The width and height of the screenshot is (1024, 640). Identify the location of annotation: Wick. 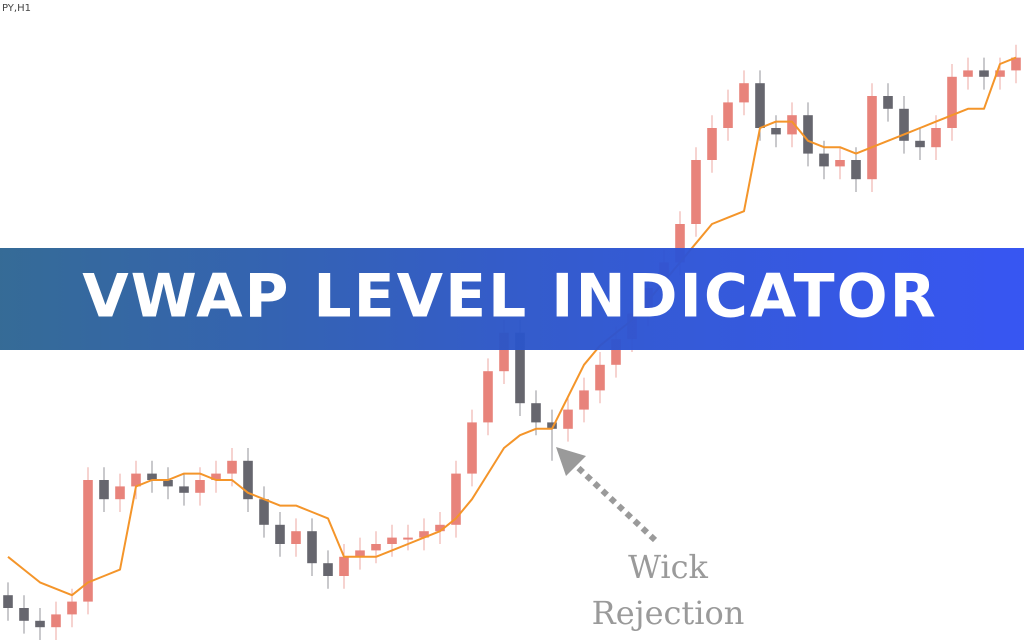
(668, 567).